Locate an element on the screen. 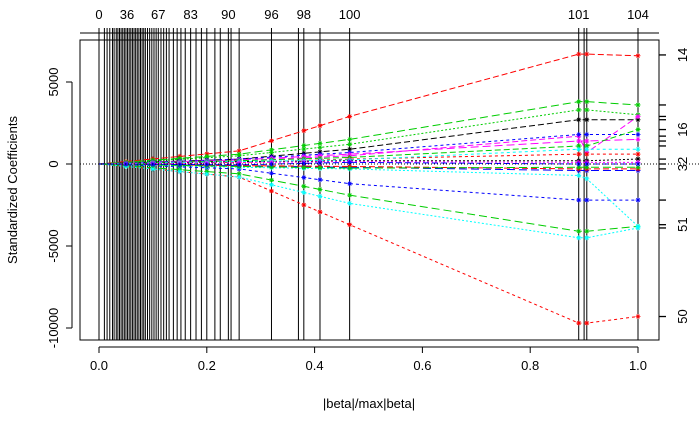 Image resolution: width=700 pixels, height=432 pixels. x-tick-label: 1.0 is located at coordinates (638, 365).